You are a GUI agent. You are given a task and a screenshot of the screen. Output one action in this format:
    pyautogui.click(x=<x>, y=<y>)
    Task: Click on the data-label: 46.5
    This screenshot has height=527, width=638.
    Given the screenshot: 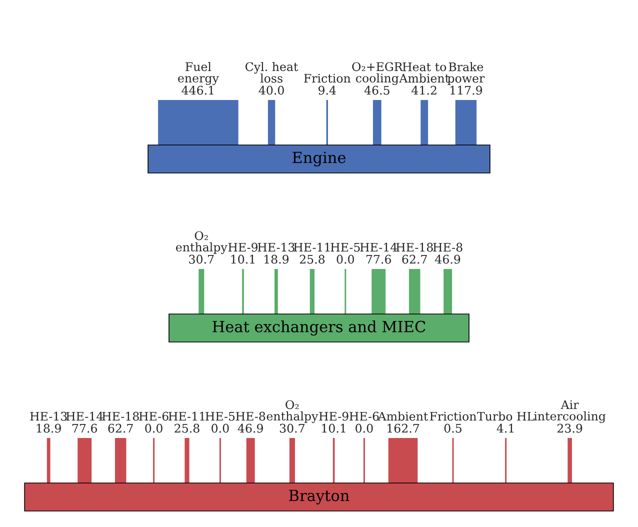 What is the action you would take?
    pyautogui.click(x=377, y=90)
    